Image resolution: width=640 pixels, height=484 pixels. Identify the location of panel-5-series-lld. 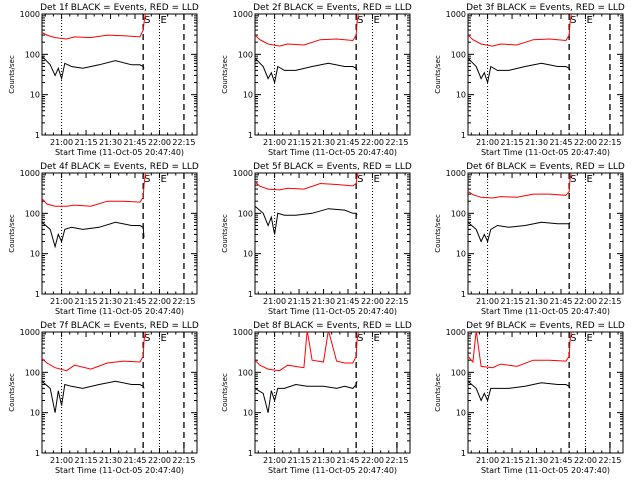
(307, 182).